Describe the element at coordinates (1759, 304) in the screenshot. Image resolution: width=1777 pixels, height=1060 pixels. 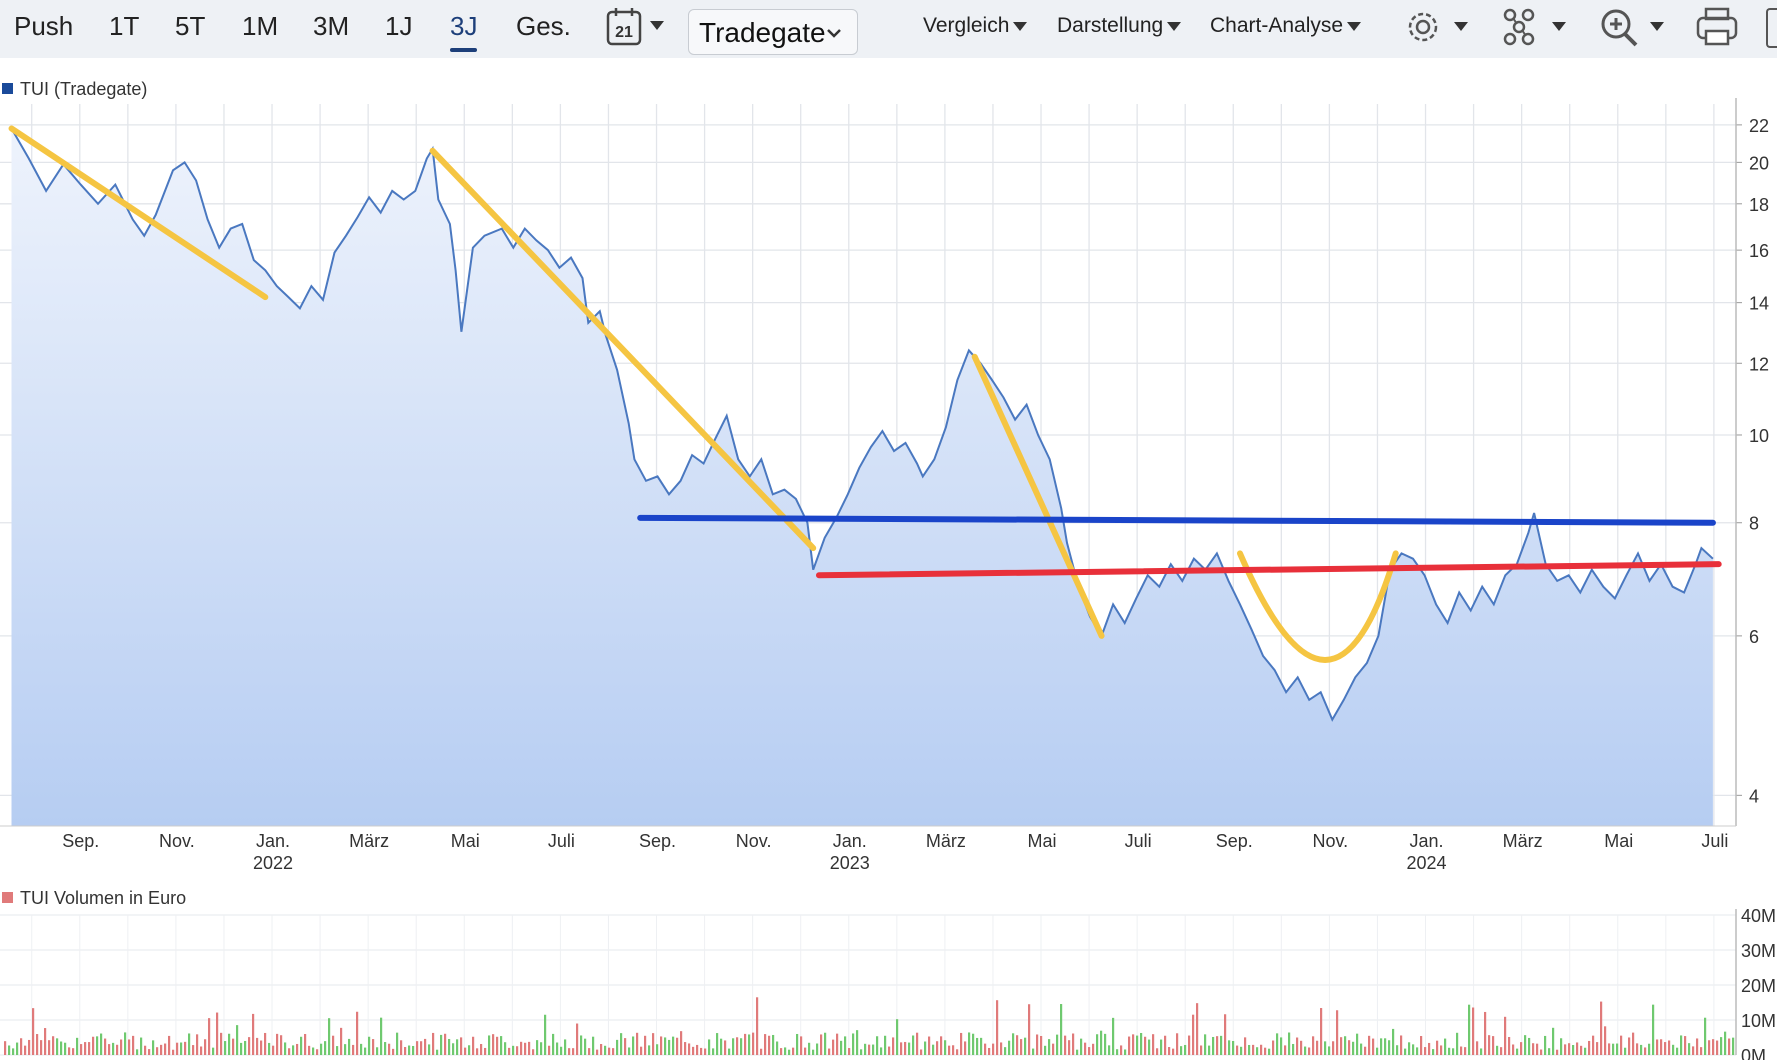
I see `y-tick-label: 14` at that location.